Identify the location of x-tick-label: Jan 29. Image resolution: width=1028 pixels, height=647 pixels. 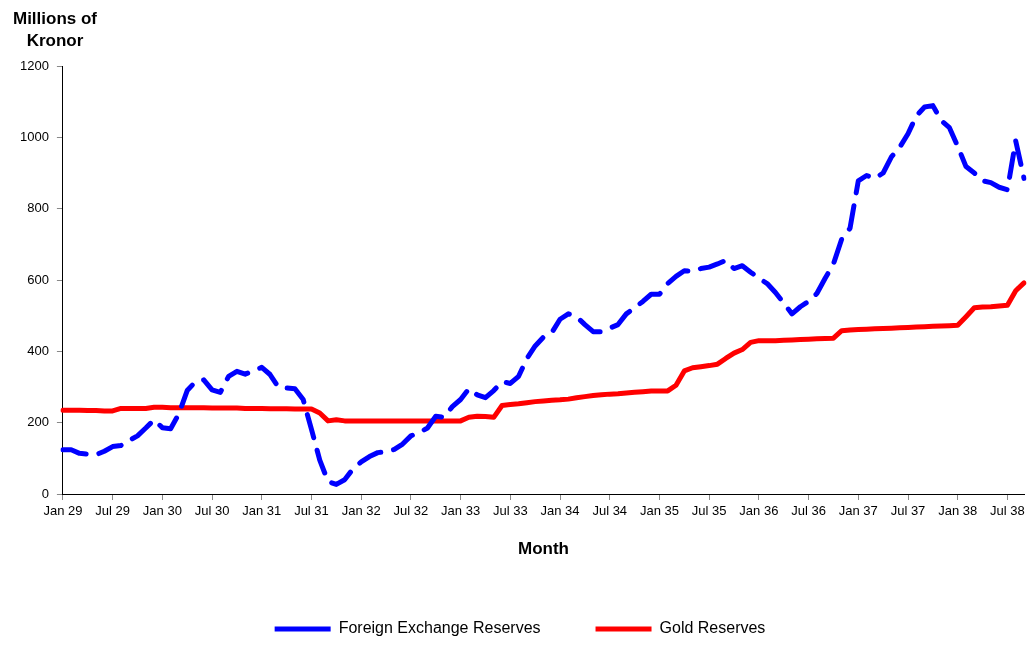
(63, 511).